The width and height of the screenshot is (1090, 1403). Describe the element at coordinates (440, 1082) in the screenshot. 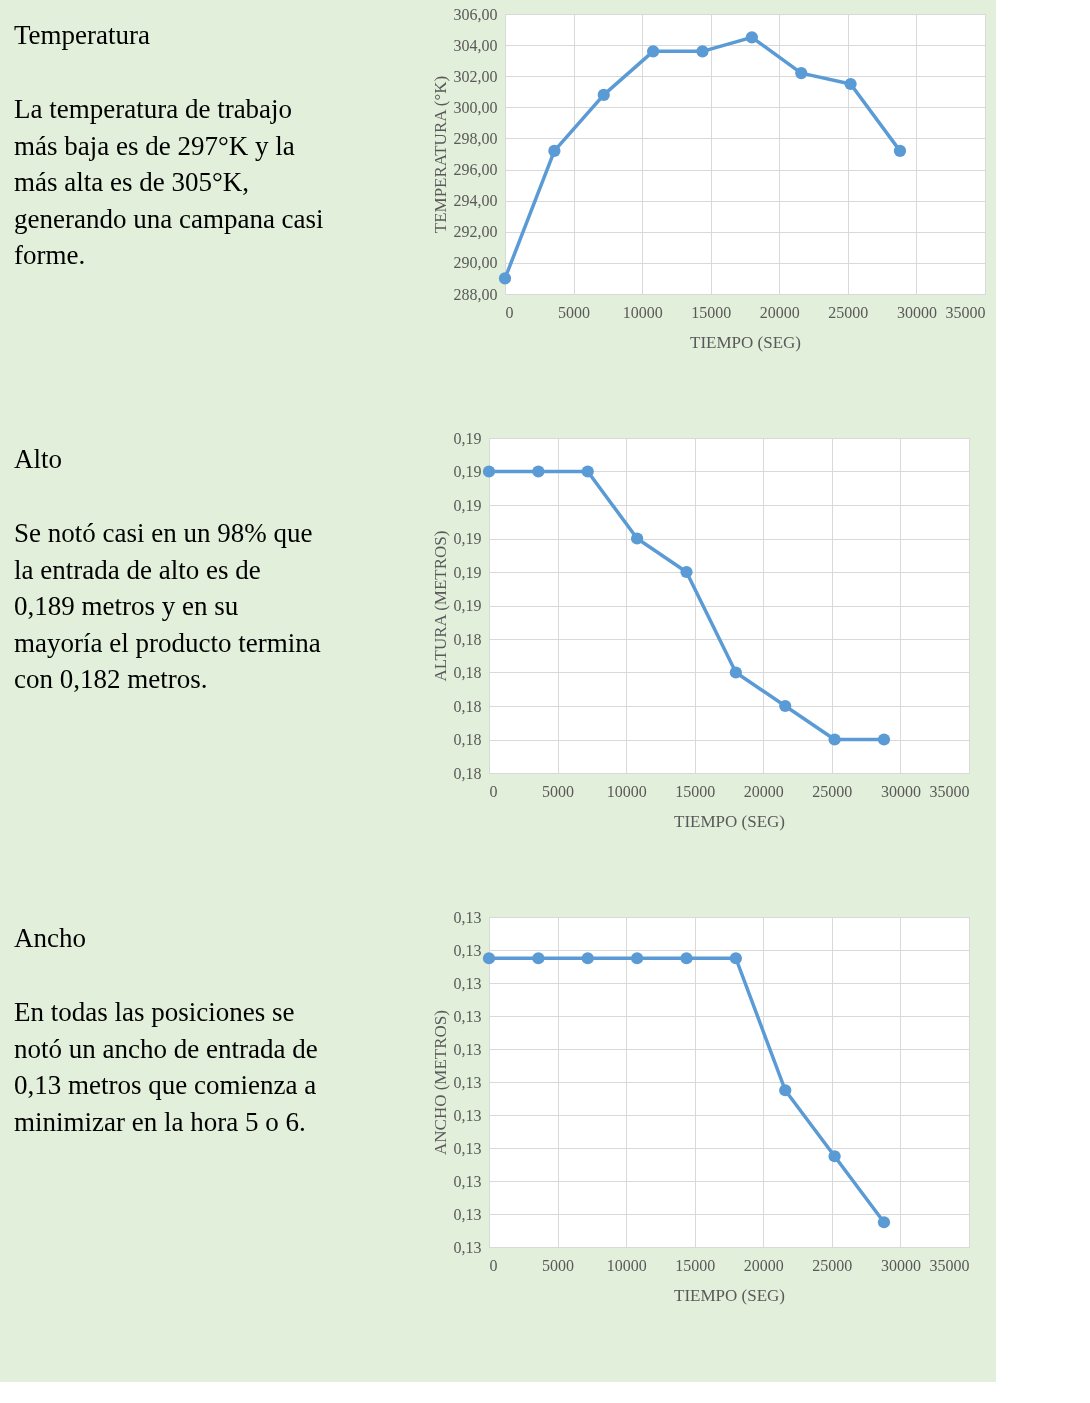

I see `y-axis-title: ANCHO (METROS)` at that location.